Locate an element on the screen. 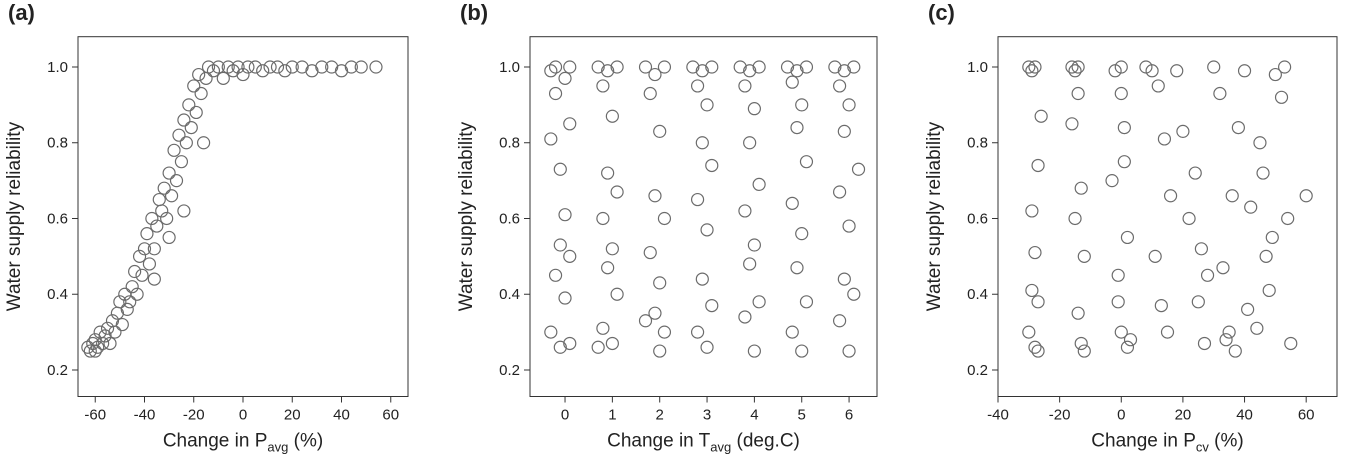 The width and height of the screenshot is (1349, 459). x-tick-label: -40 is located at coordinates (998, 415).